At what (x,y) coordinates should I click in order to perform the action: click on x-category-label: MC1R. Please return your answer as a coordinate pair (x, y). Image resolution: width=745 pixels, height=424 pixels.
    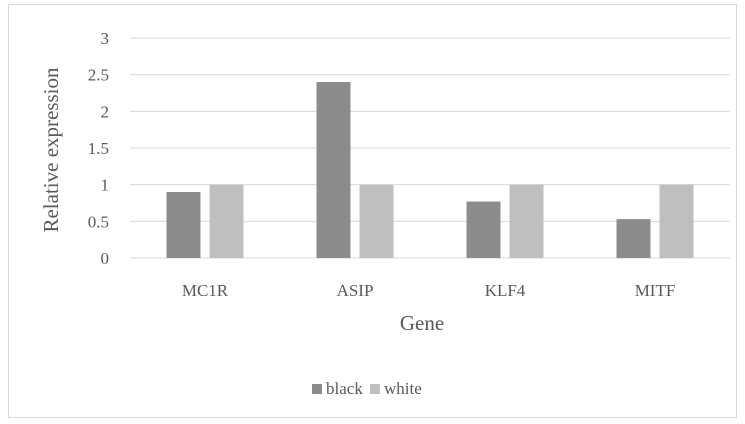
    Looking at the image, I should click on (205, 290).